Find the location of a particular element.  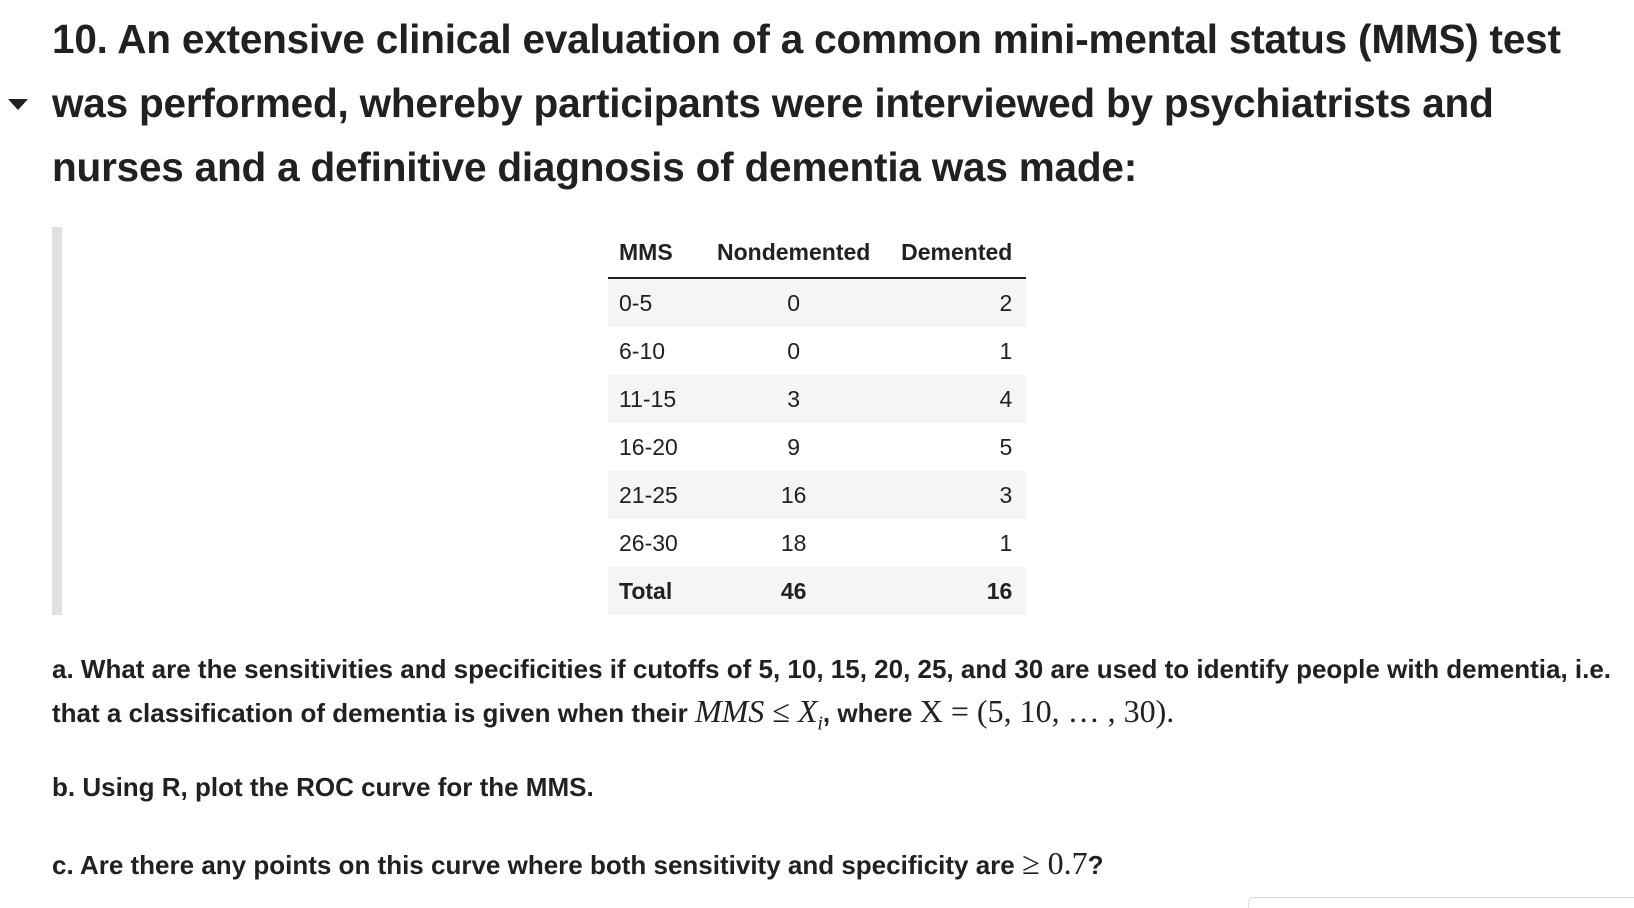

table-row: 0-5 0 2 is located at coordinates (817, 302).